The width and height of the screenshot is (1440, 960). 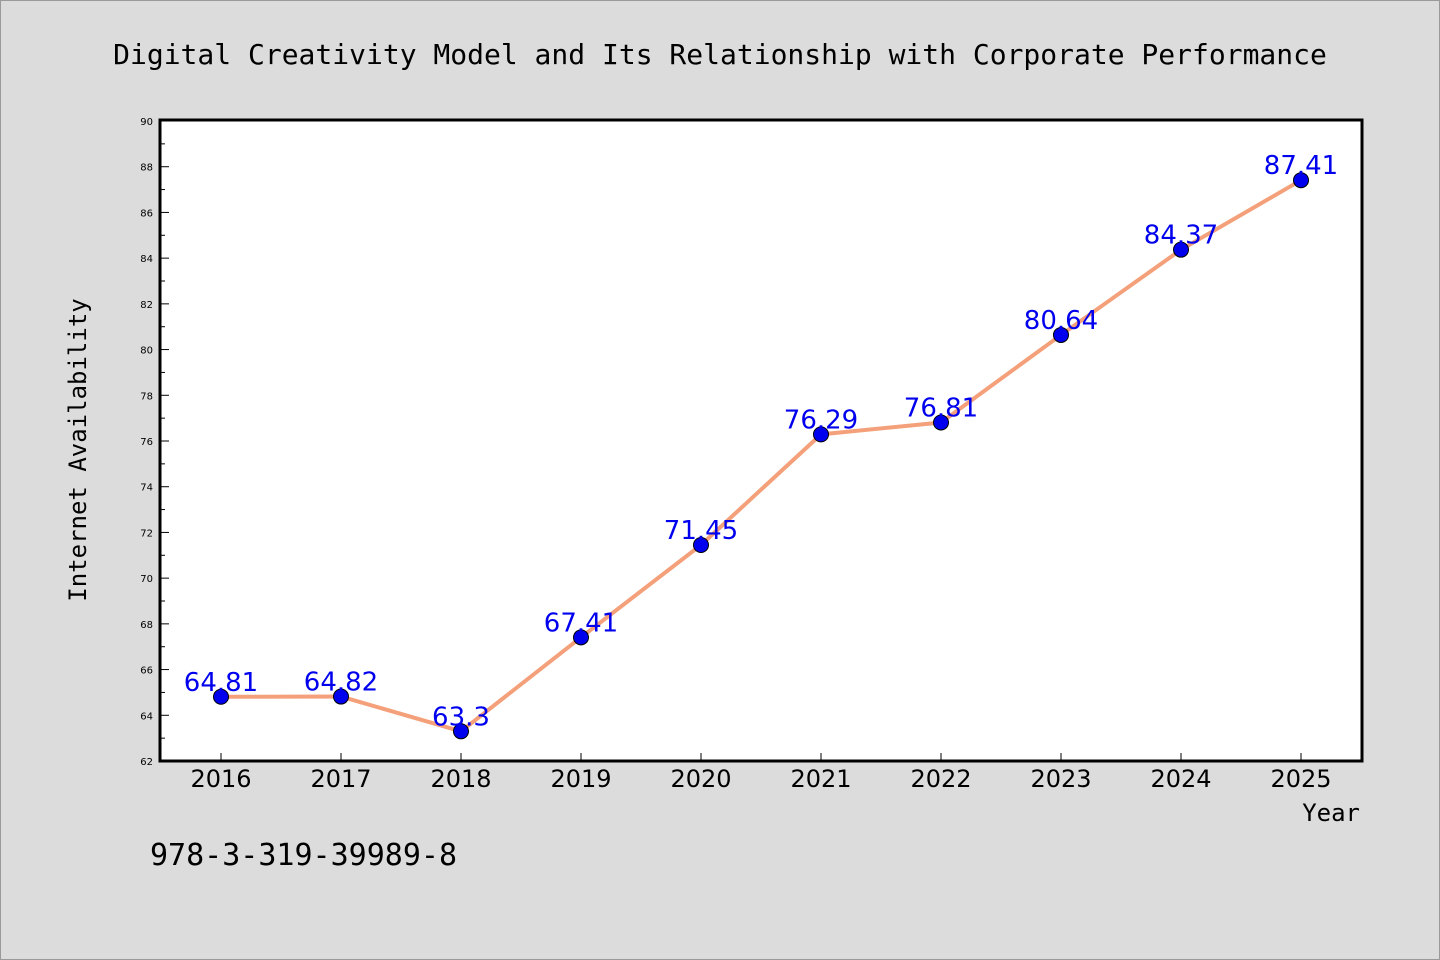 What do you see at coordinates (146, 259) in the screenshot?
I see `y-tick-label: 84` at bounding box center [146, 259].